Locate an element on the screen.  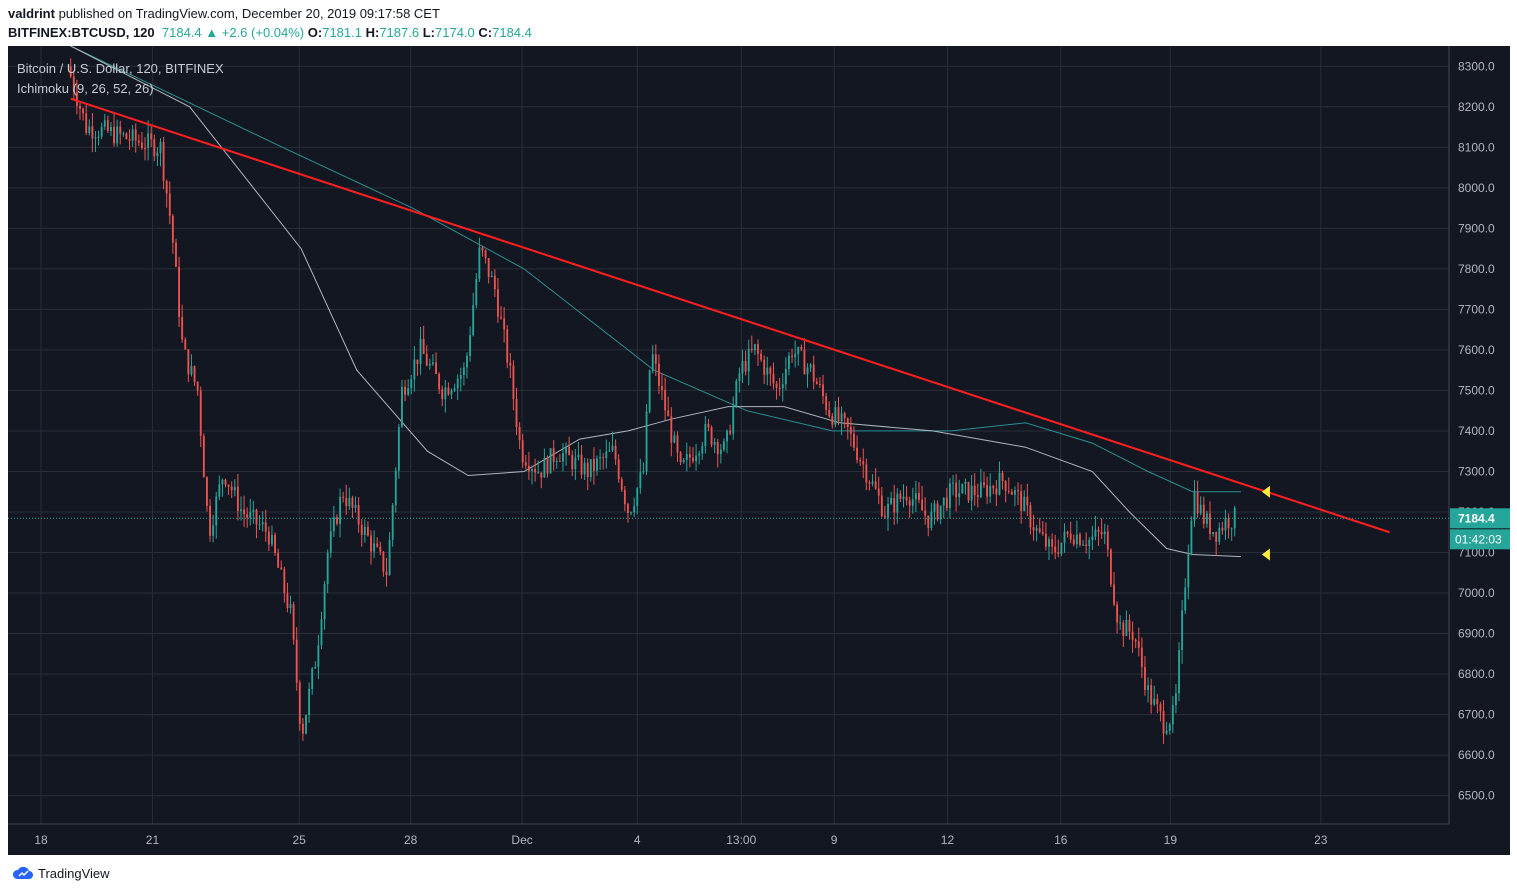
x-tick-label: 4 is located at coordinates (637, 840).